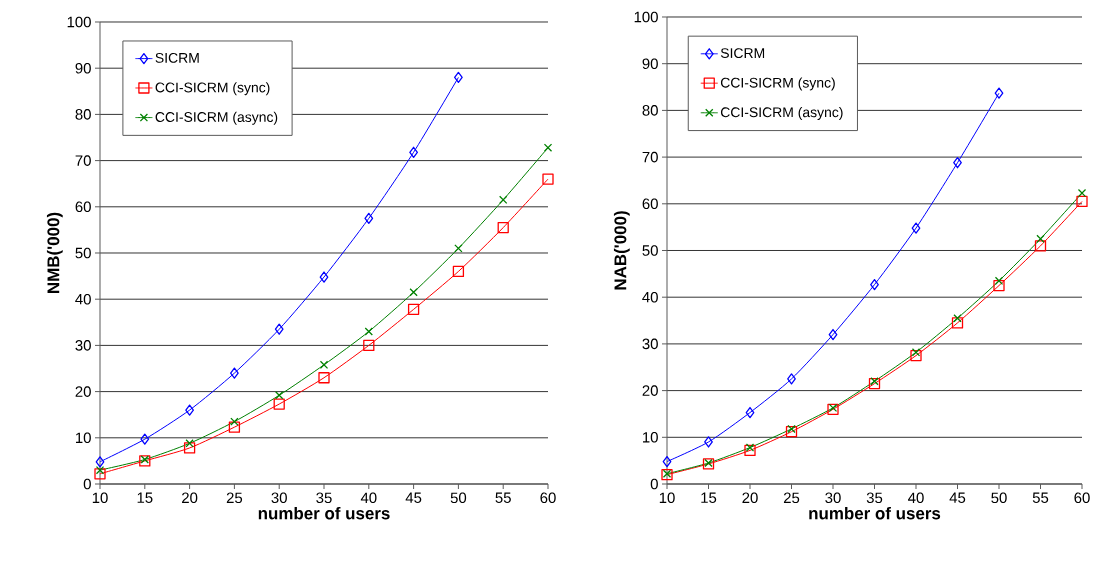 This screenshot has height=562, width=1101. I want to click on y-axis-title: NMB('000), so click(54, 252).